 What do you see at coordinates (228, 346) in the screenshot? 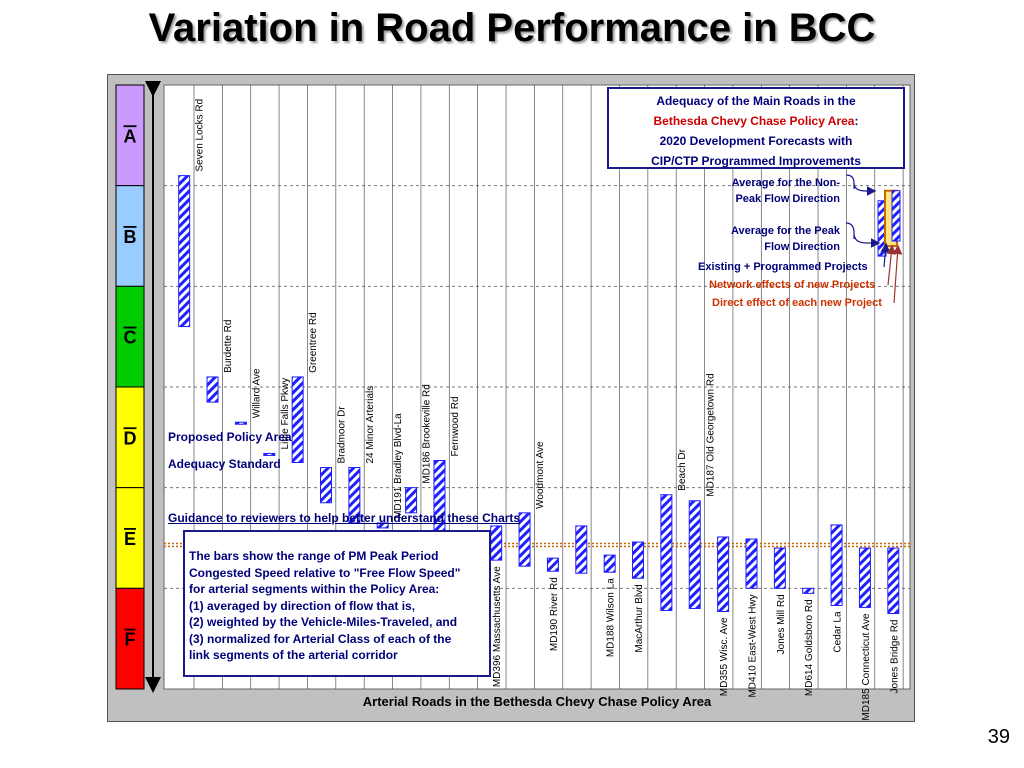
I see `road-label: Burdette Rd` at bounding box center [228, 346].